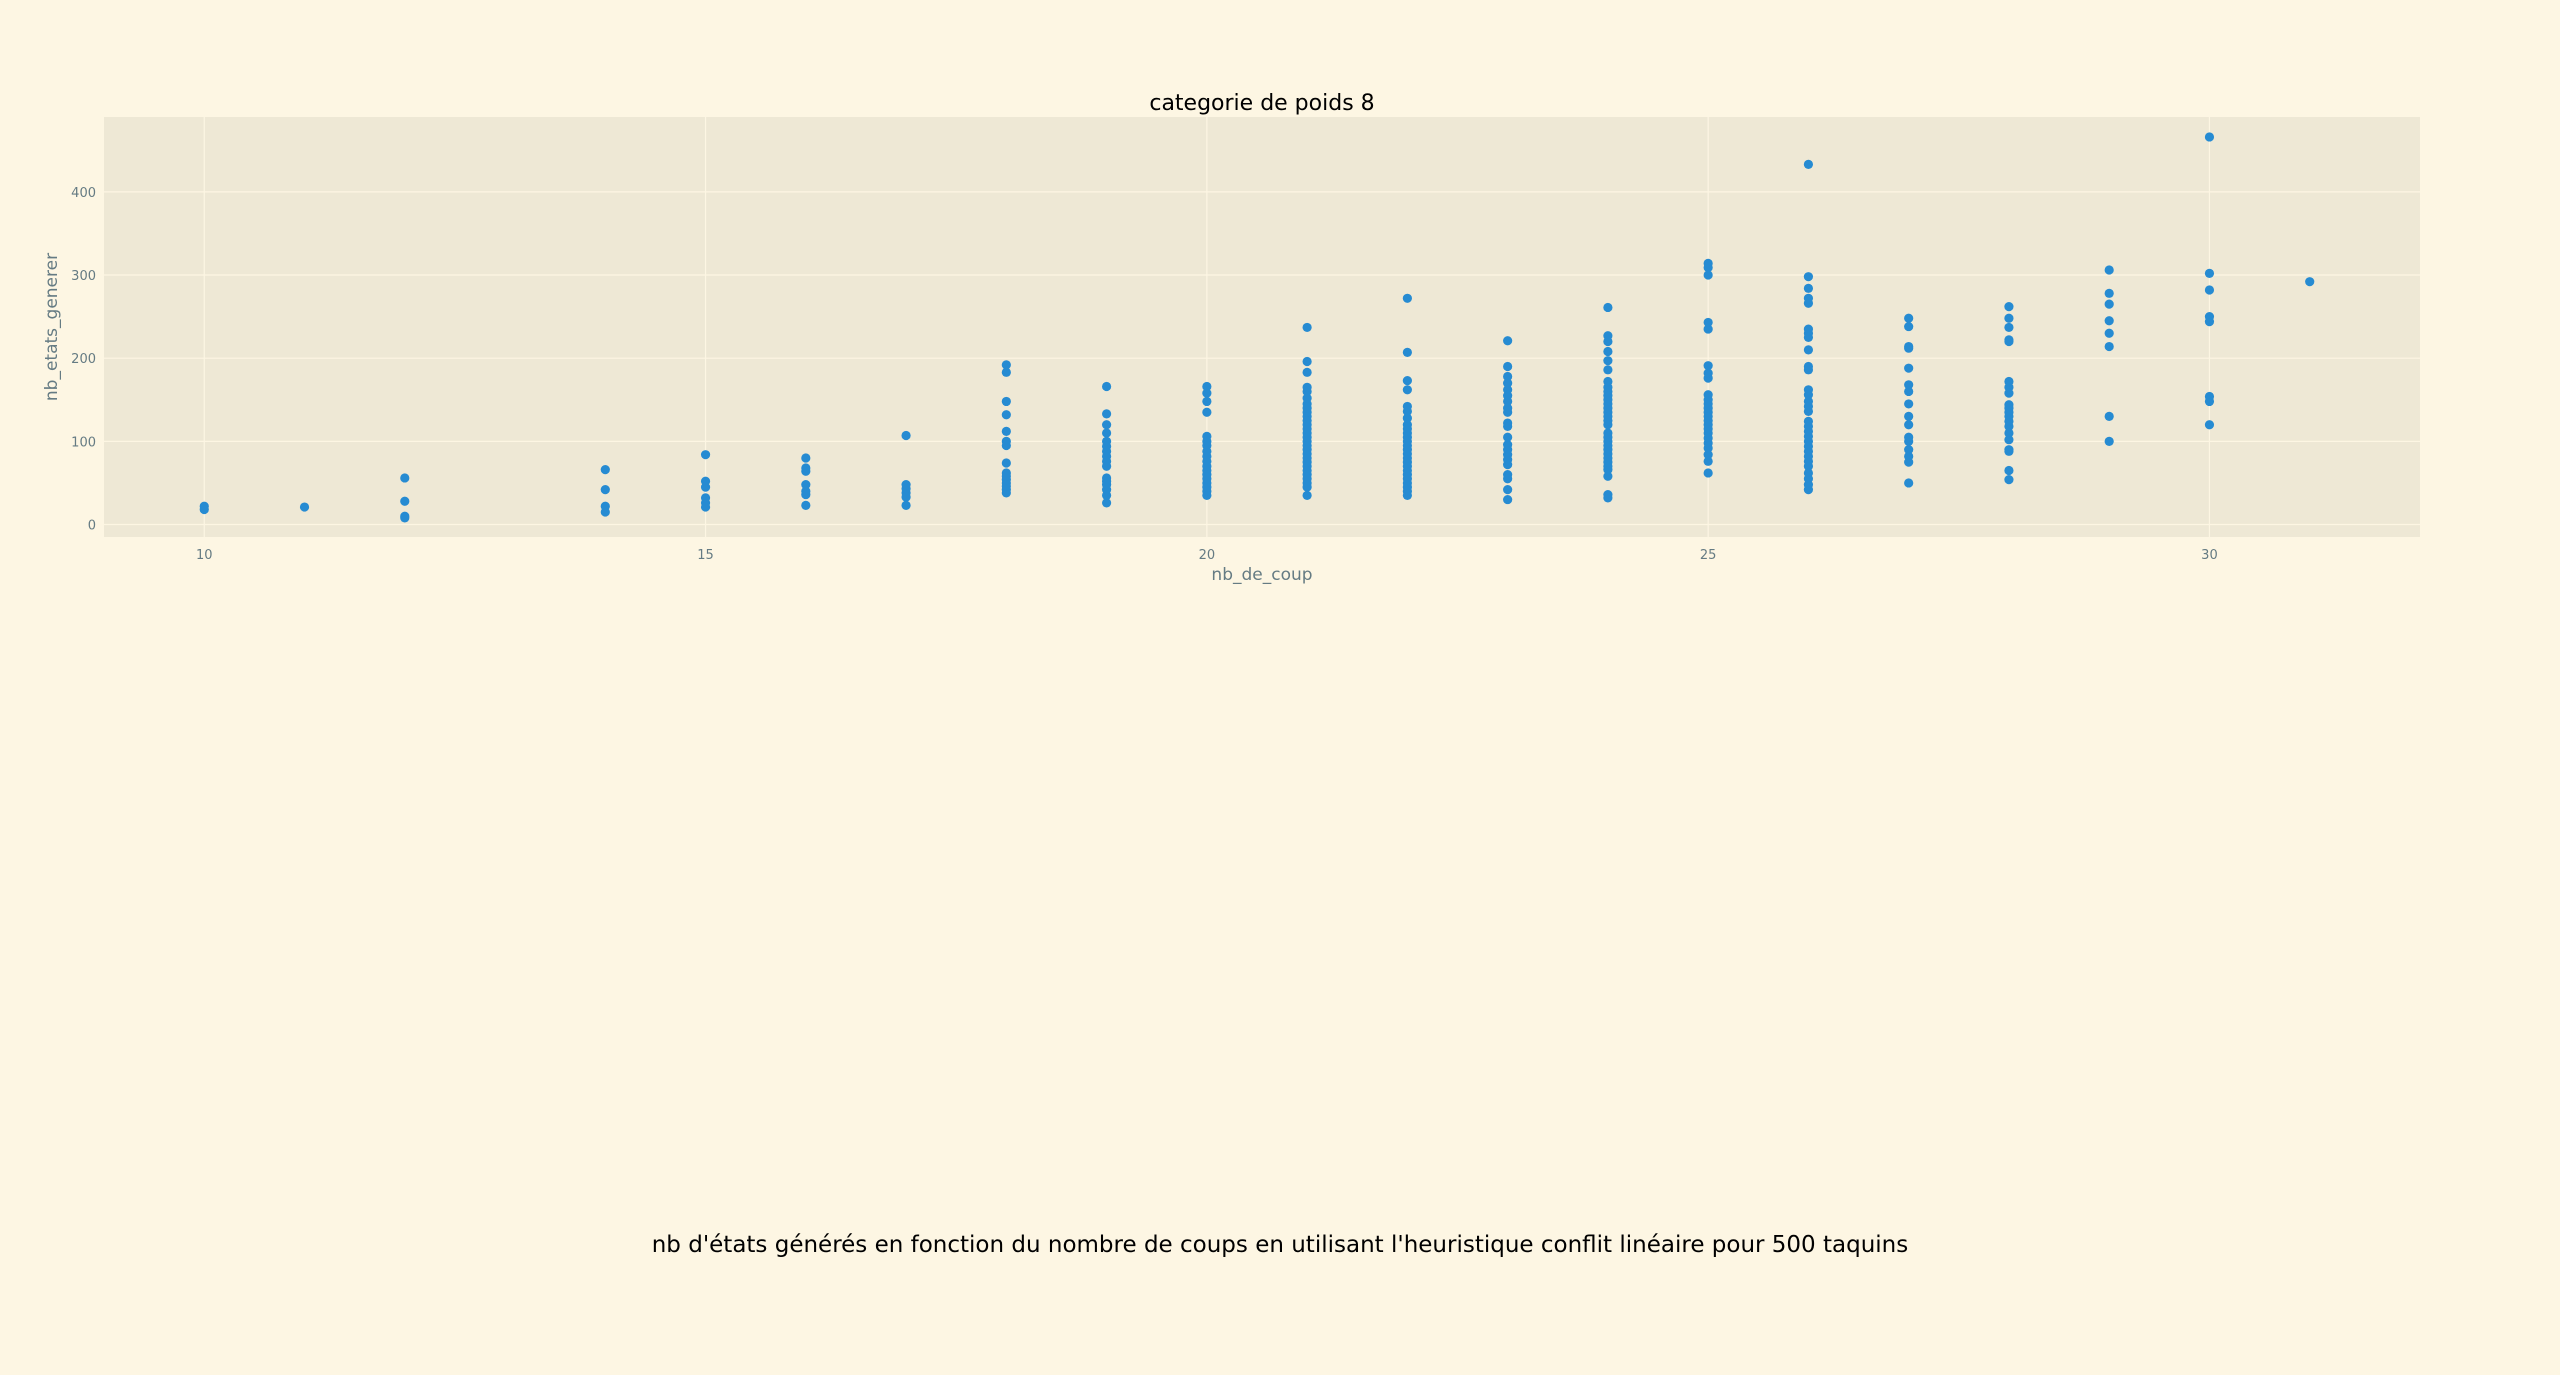  Describe the element at coordinates (1261, 103) in the screenshot. I see `chart-title: categorie de poids 8` at that location.